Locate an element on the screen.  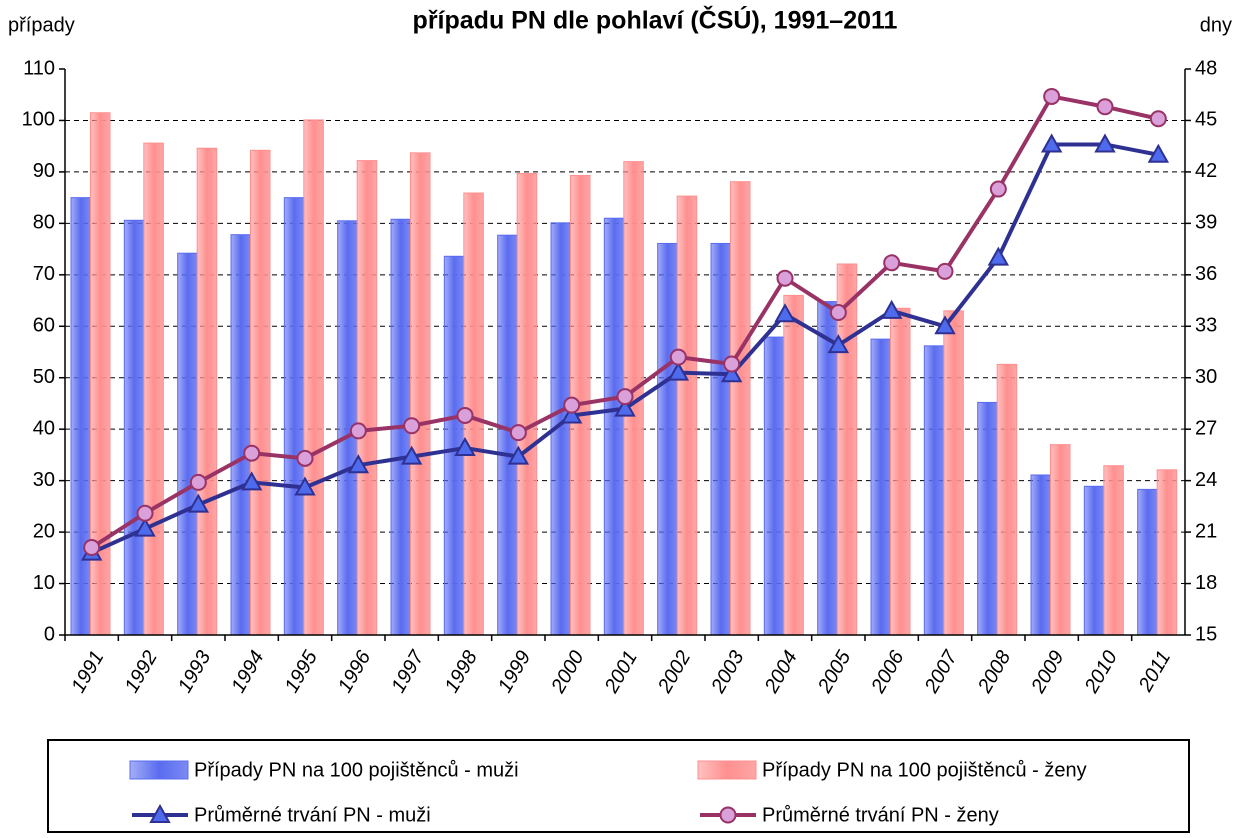
x-tick-label: 1999 is located at coordinates (514, 672).